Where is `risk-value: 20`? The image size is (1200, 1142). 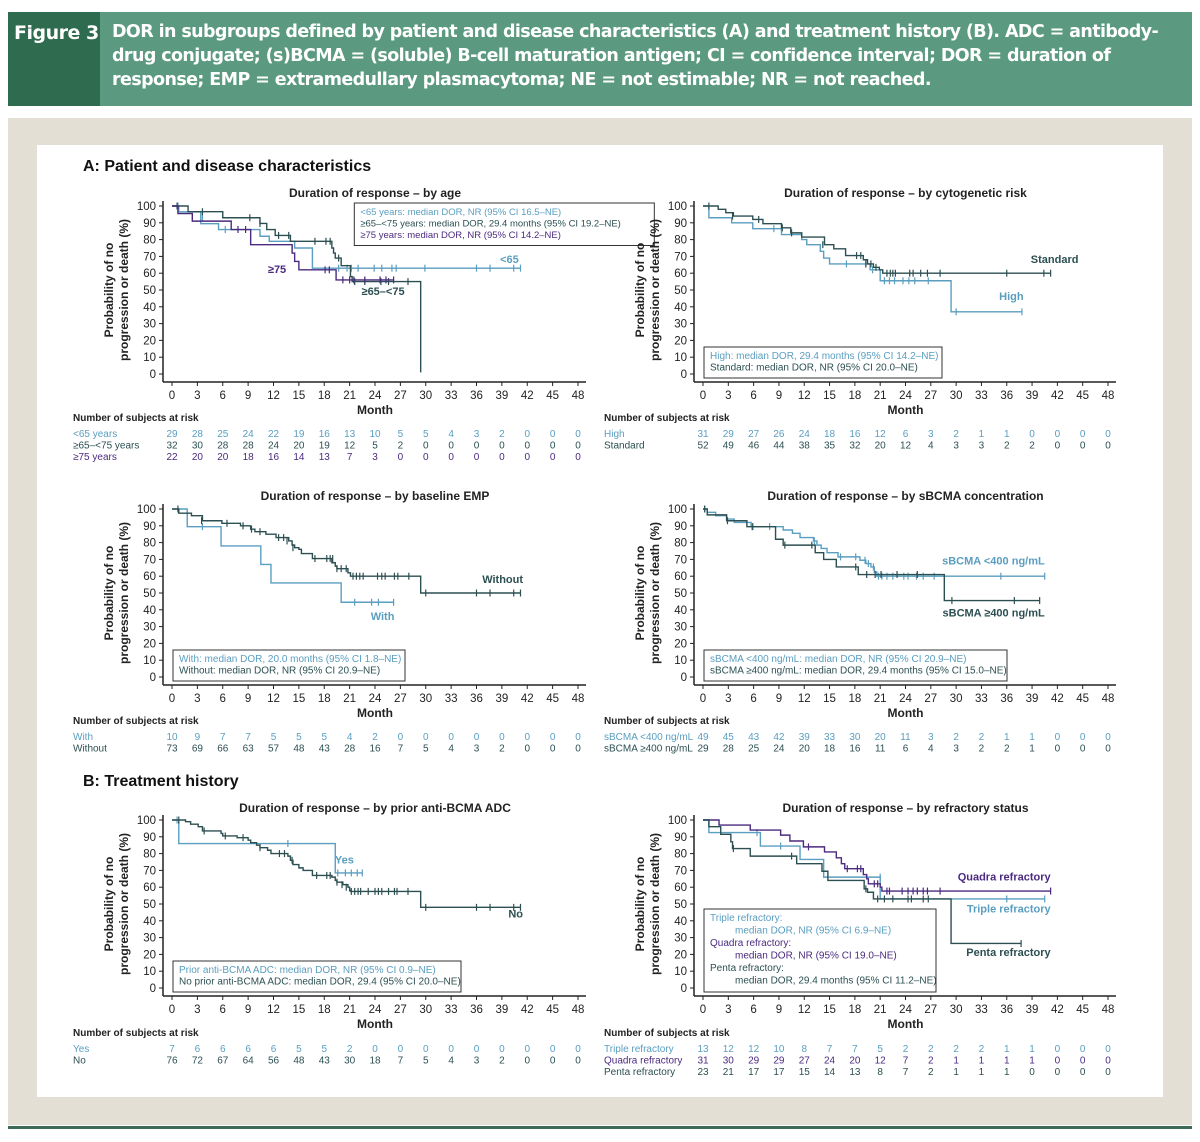
risk-value: 20 is located at coordinates (198, 457).